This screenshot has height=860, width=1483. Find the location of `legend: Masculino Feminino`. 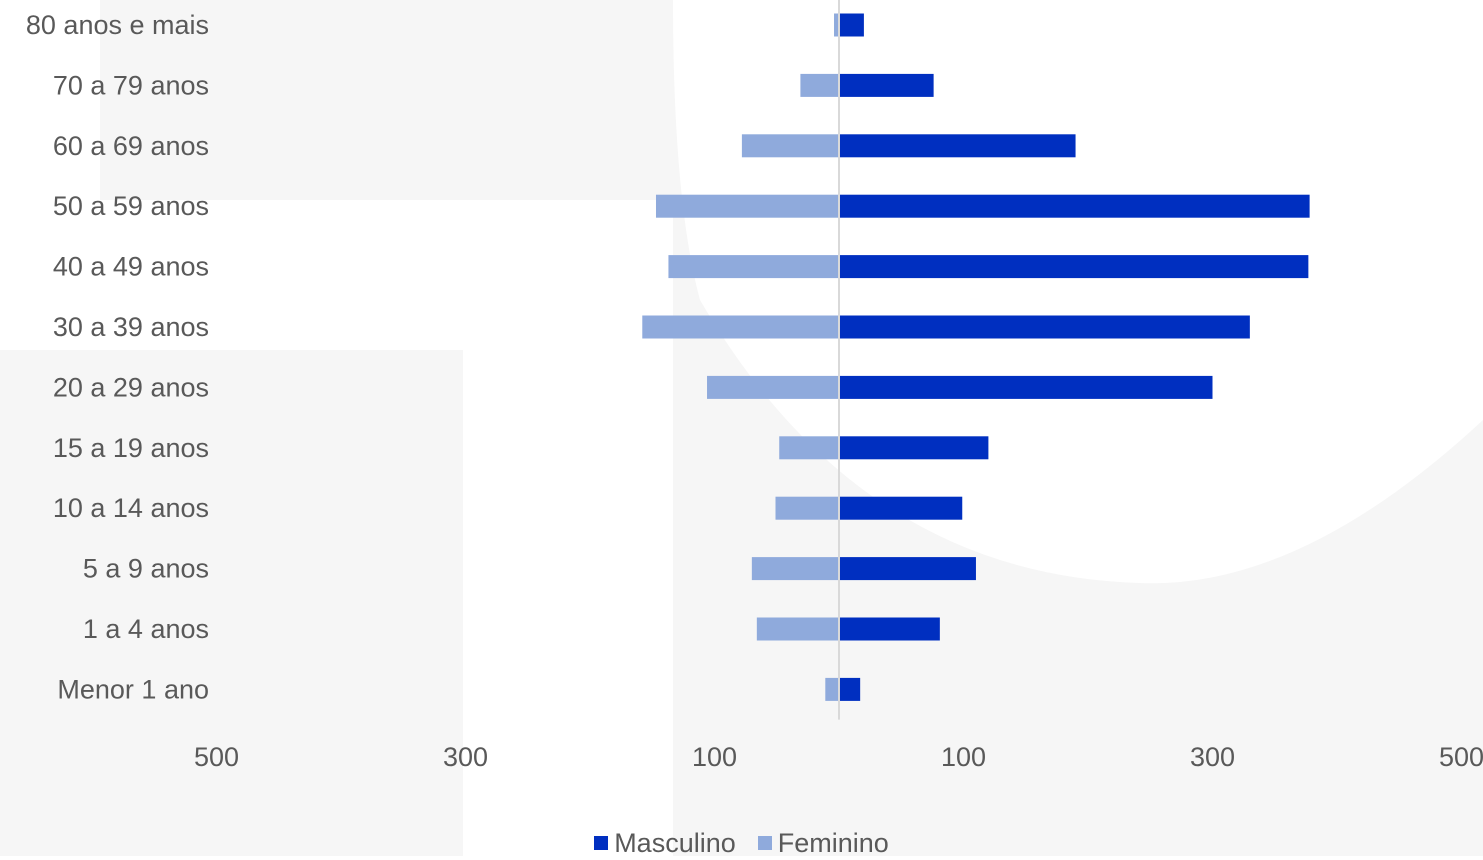

legend: Masculino Feminino is located at coordinates (741, 843).